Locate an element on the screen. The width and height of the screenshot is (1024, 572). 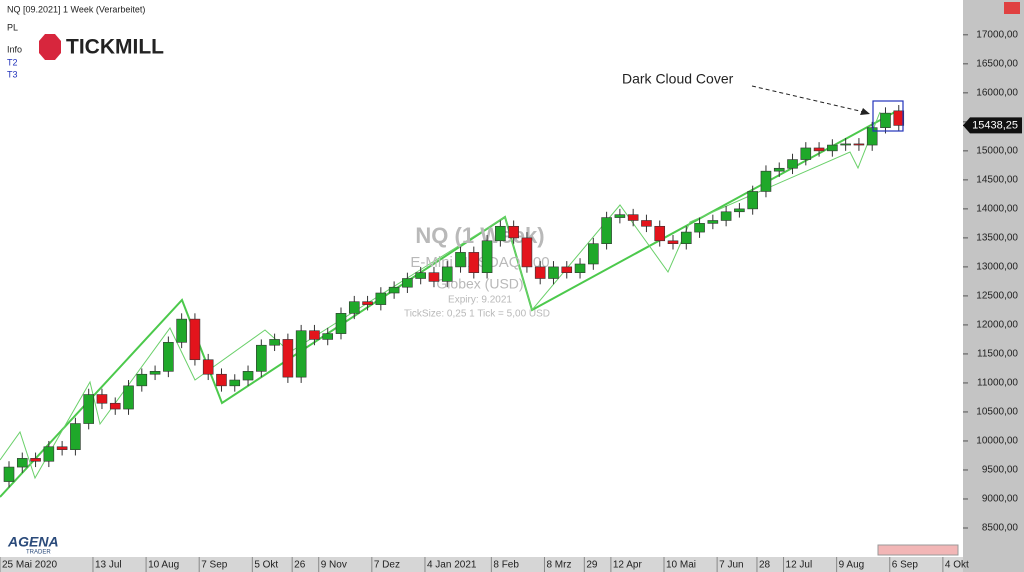
y-tick-label: 10000,00 is located at coordinates (997, 441).